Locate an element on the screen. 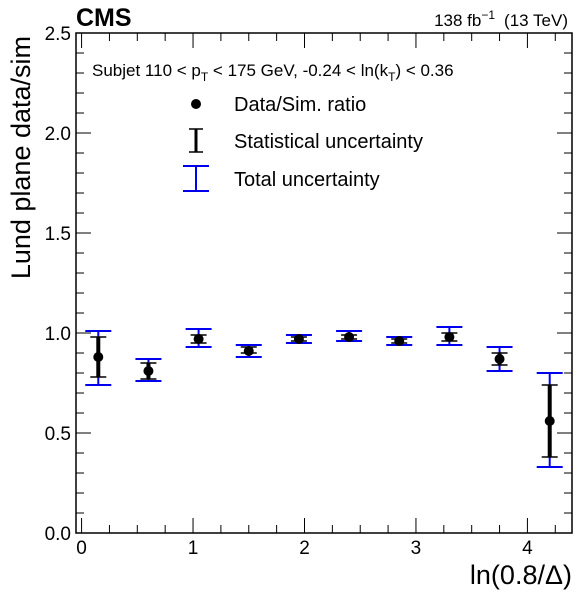 This screenshot has width=580, height=599. legend-marker-ratio is located at coordinates (196, 104).